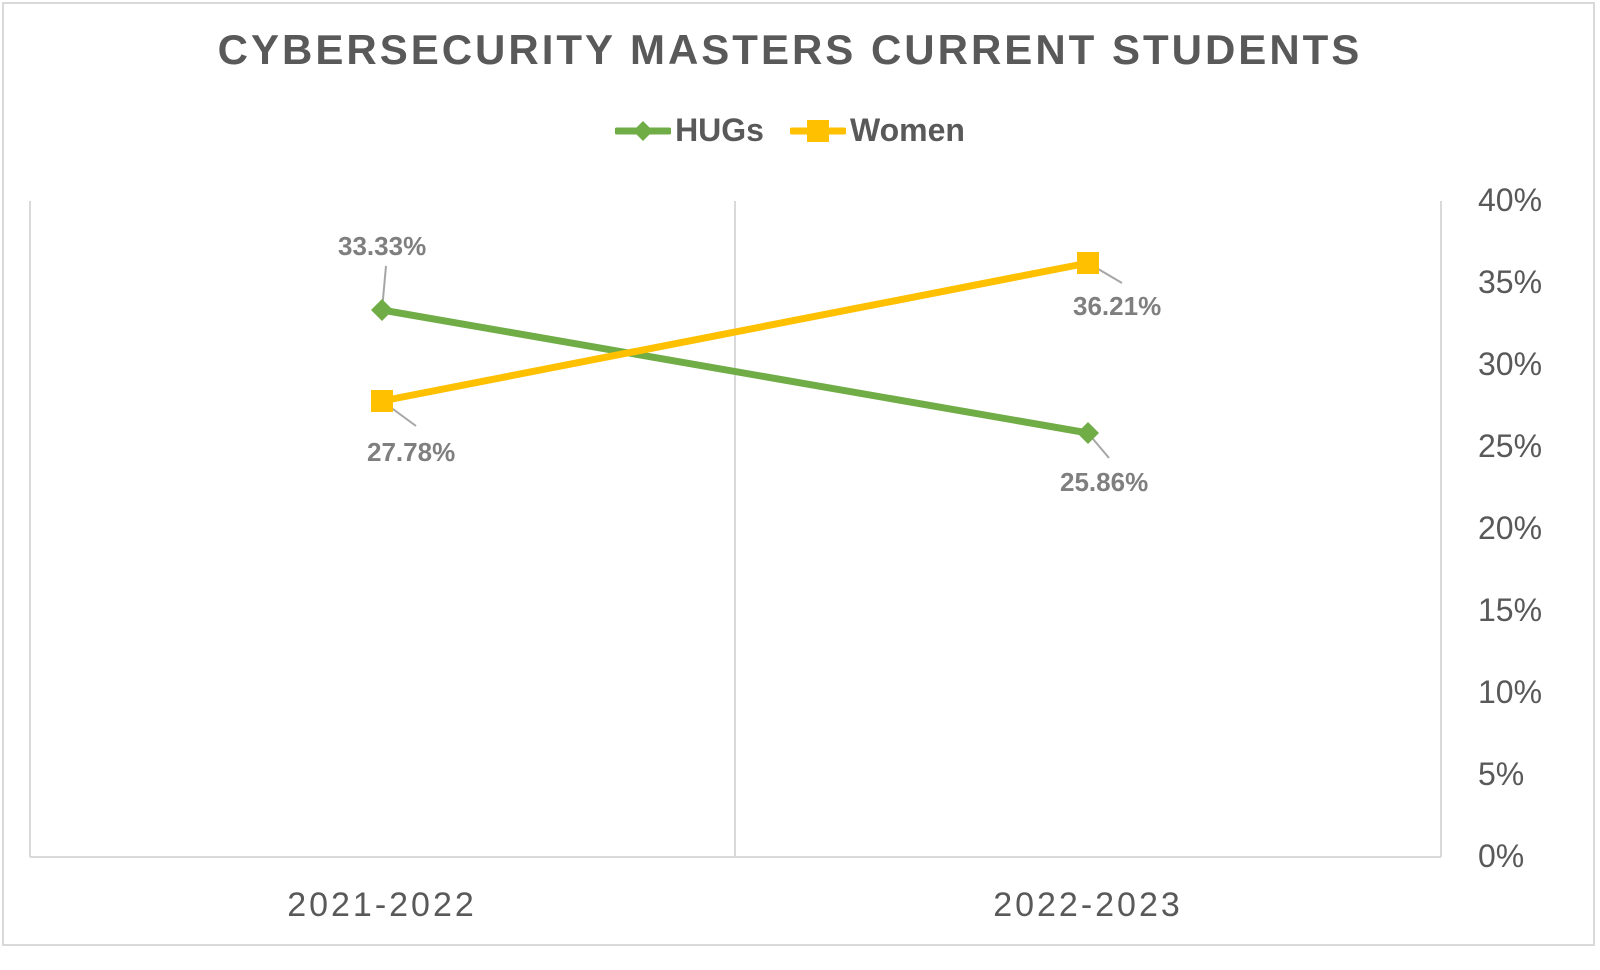 This screenshot has height=970, width=1600. What do you see at coordinates (1510, 282) in the screenshot?
I see `y-tick-35: 35%` at bounding box center [1510, 282].